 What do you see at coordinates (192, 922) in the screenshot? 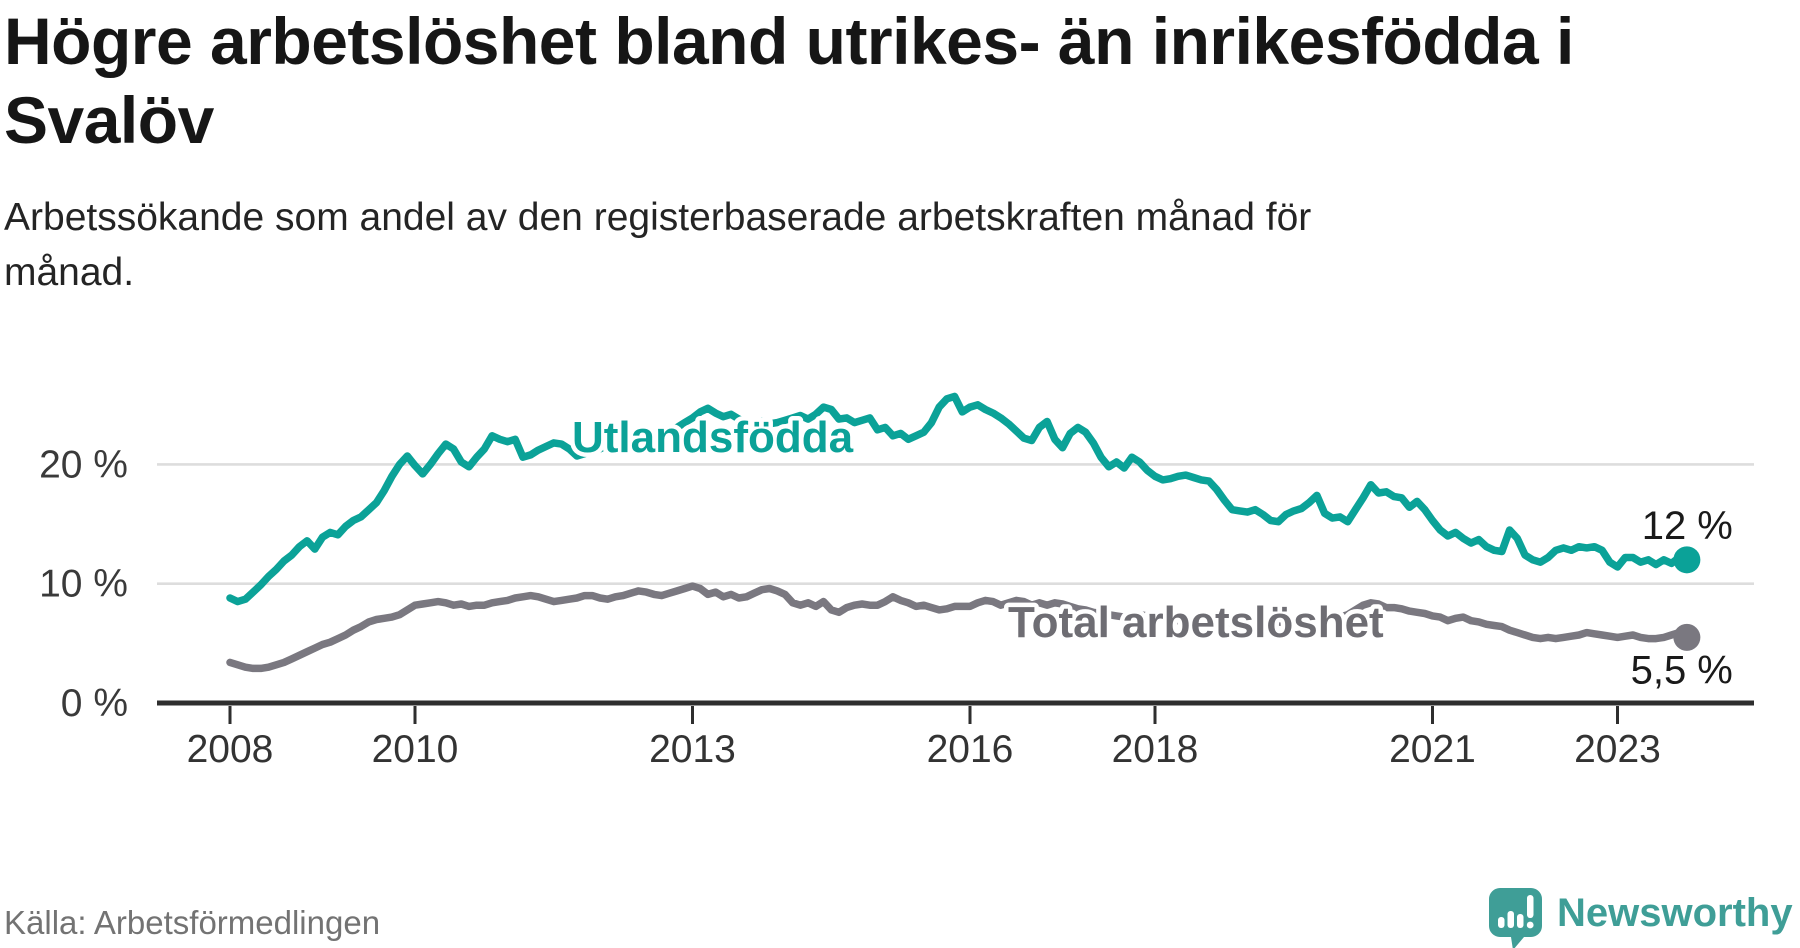
I see `source-note: Källa: Arbetsförmedlingen` at bounding box center [192, 922].